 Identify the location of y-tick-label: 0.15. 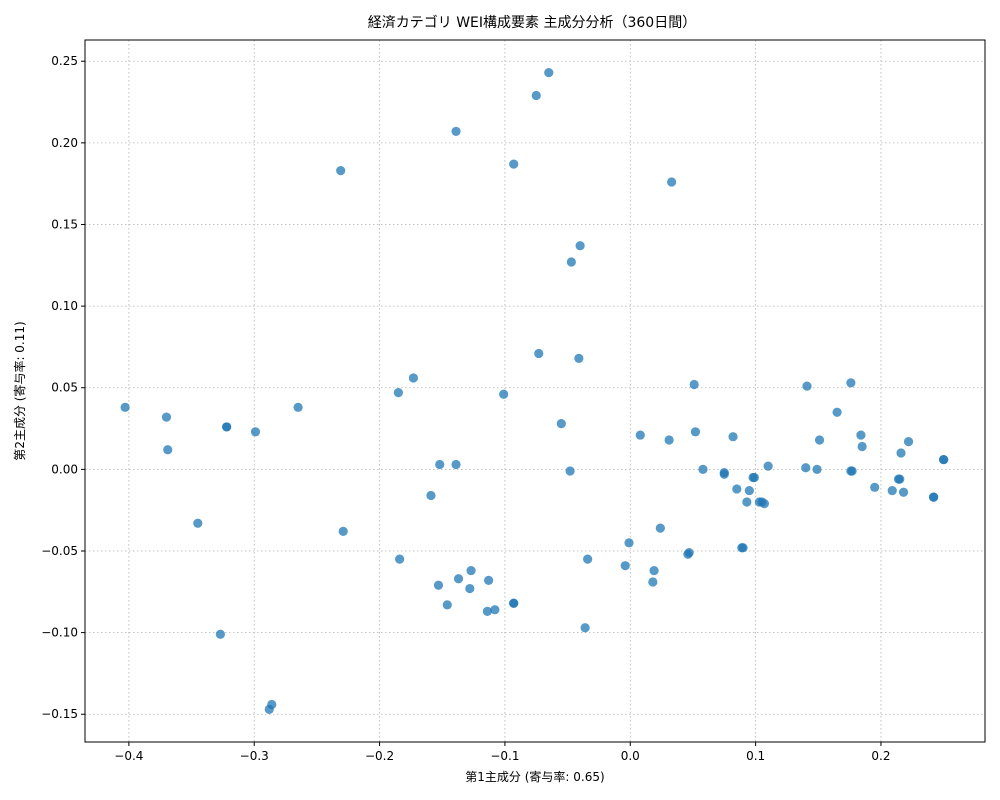
(64, 224).